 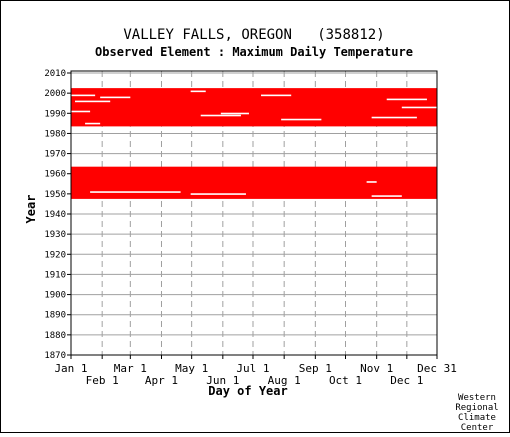 I want to click on x-tick-label: May 1, so click(x=191, y=368).